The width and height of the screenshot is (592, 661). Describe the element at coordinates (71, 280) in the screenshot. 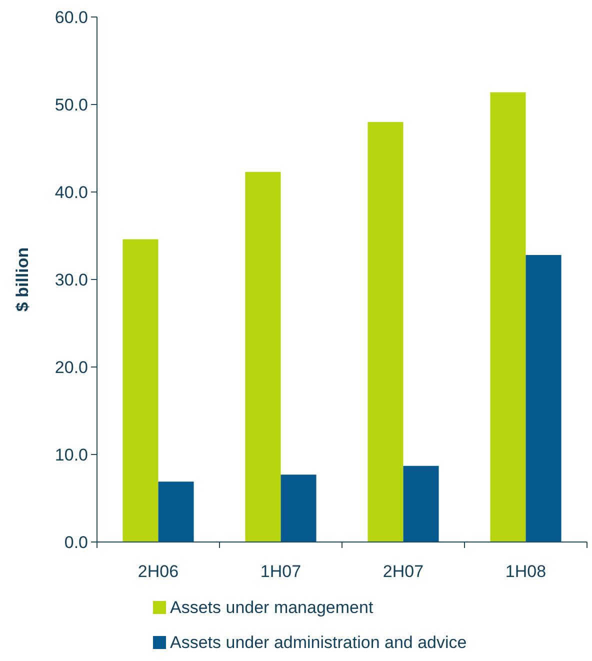

I see `y-tick-label: 30.0` at that location.